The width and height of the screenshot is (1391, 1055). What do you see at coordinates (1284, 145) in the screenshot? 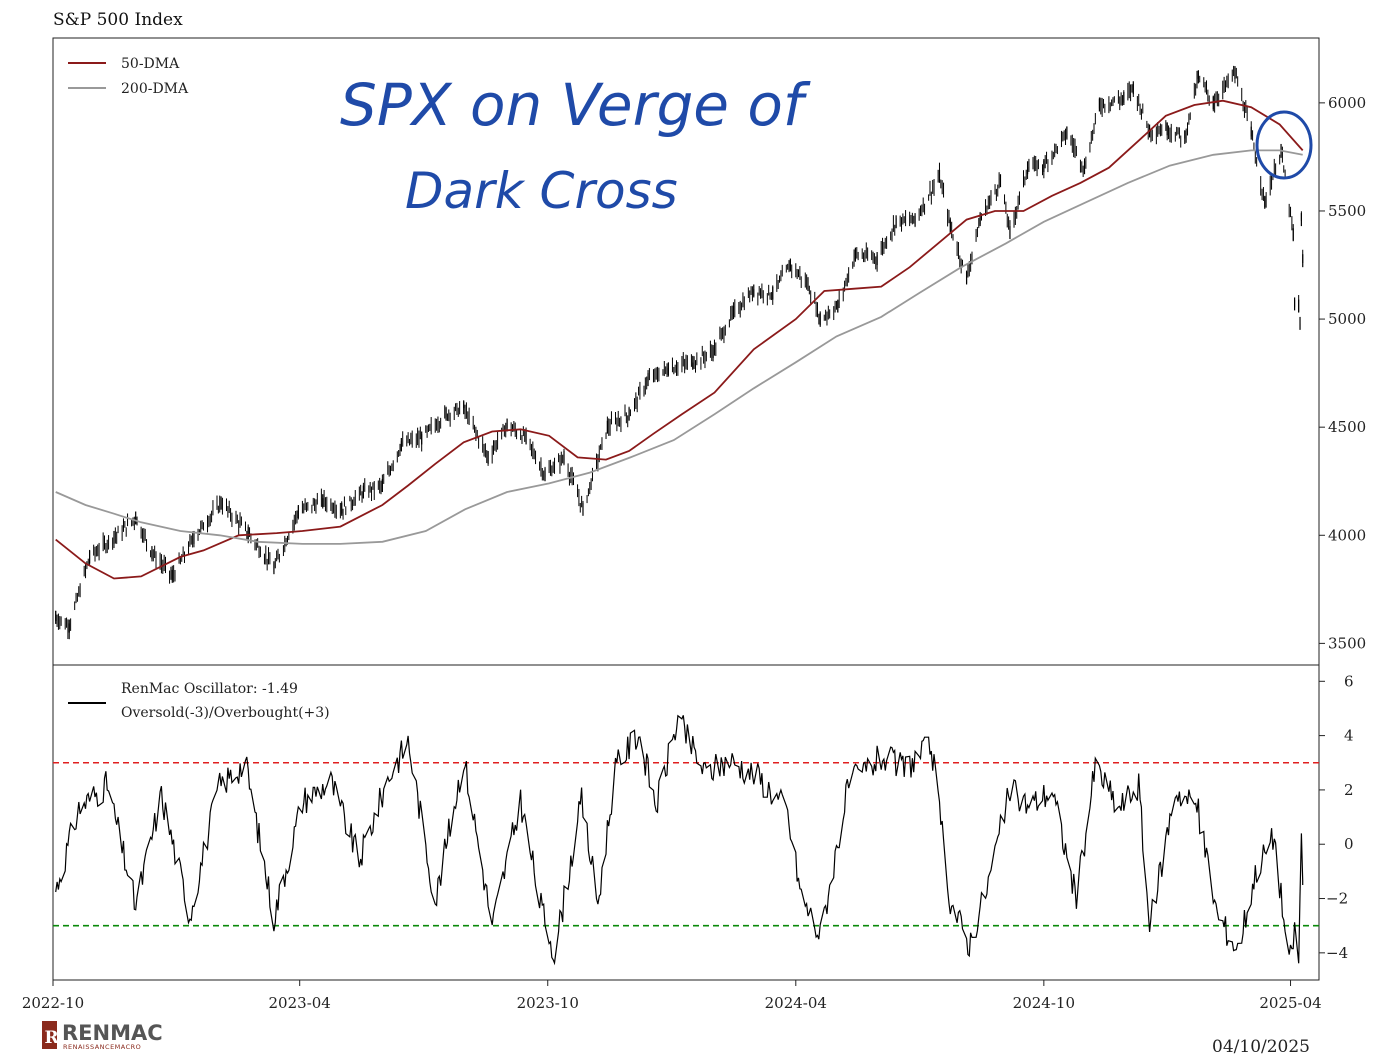
I see `annotation-circle` at bounding box center [1284, 145].